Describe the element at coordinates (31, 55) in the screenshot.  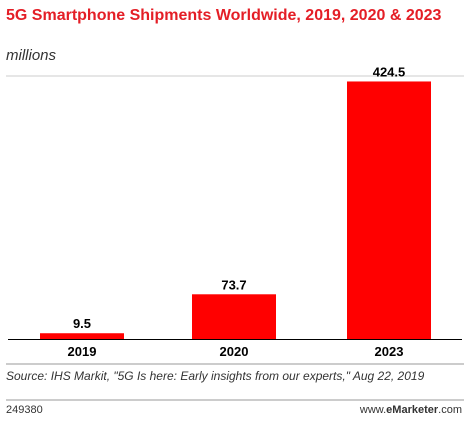
I see `chart-subtitle: millions` at that location.